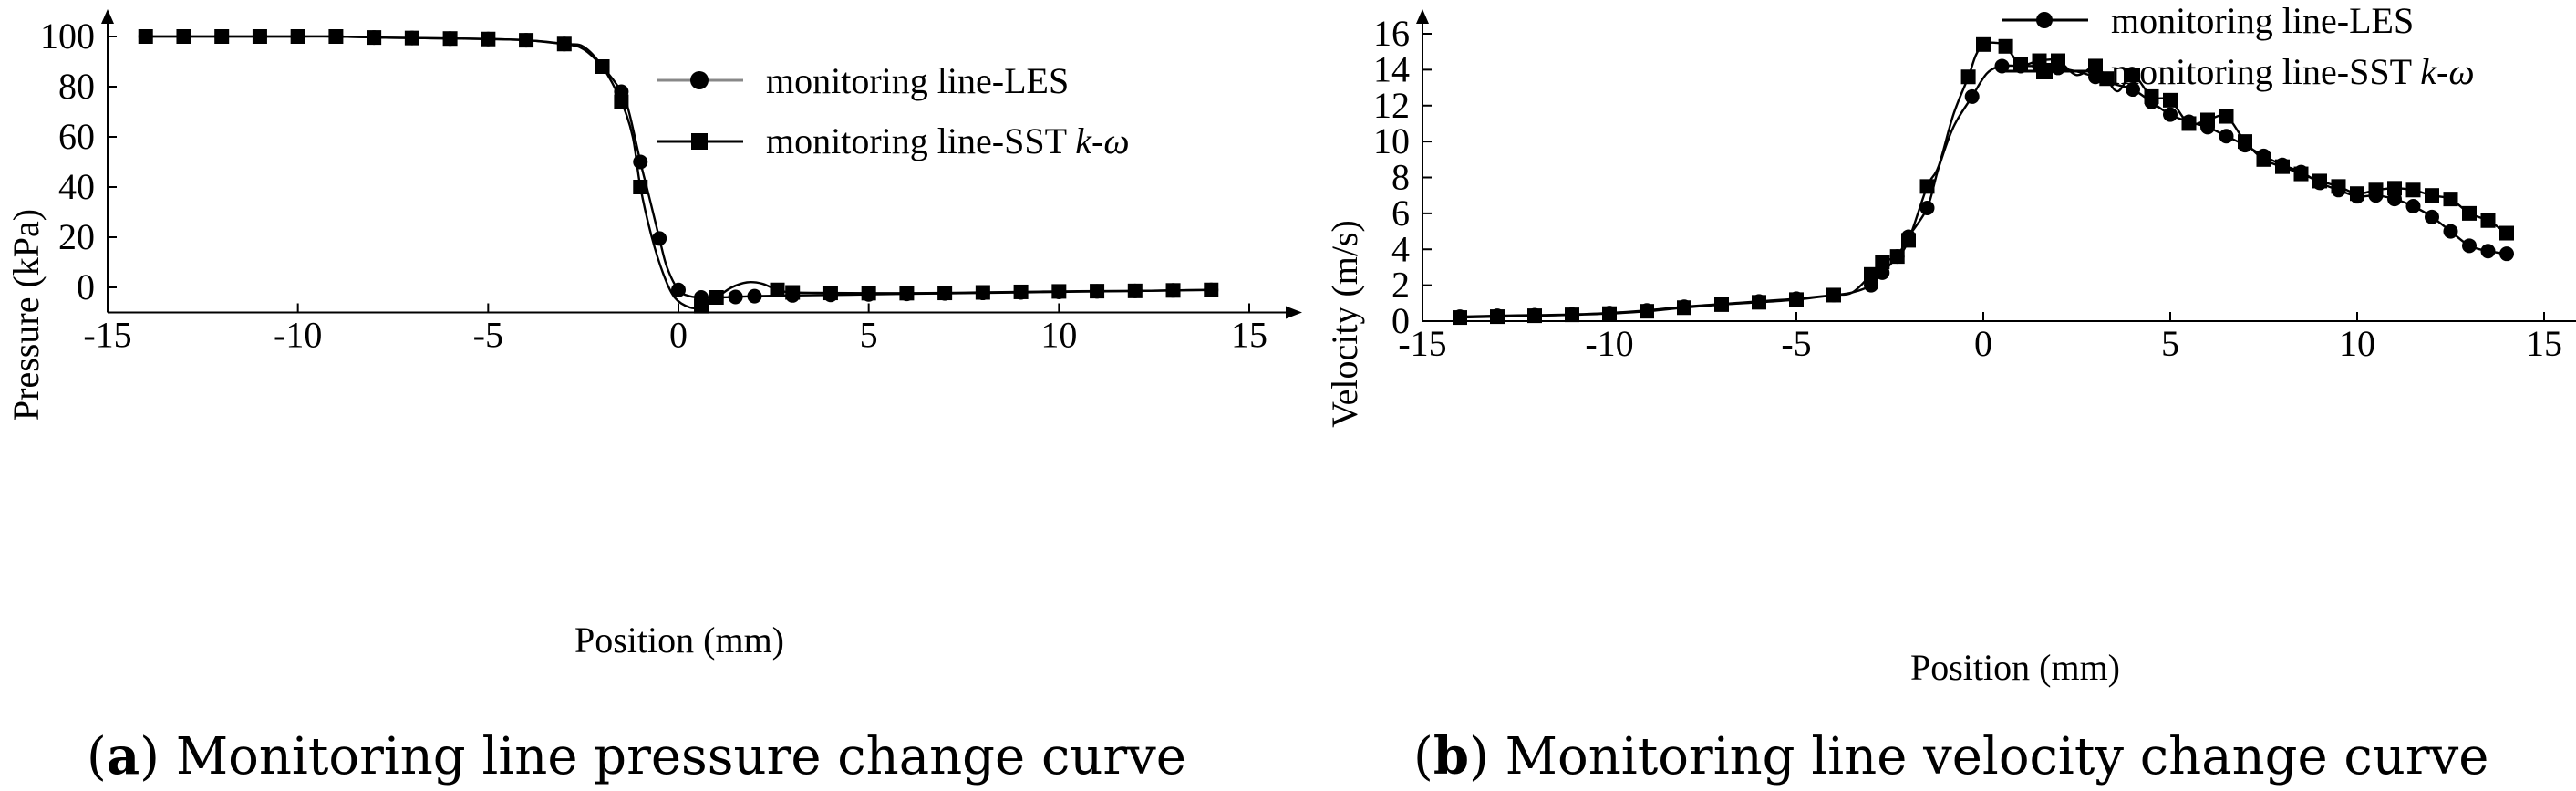  I want to click on velocity-caption-label: b, so click(1451, 756).